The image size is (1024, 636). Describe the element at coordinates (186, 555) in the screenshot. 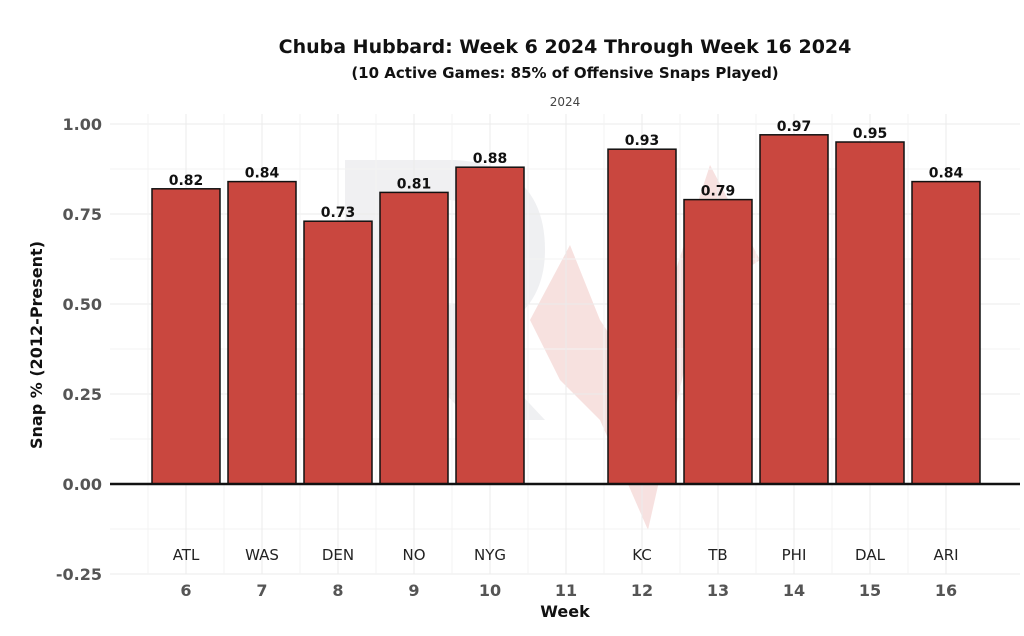

I see `opponent-label-week-6: ATL` at that location.